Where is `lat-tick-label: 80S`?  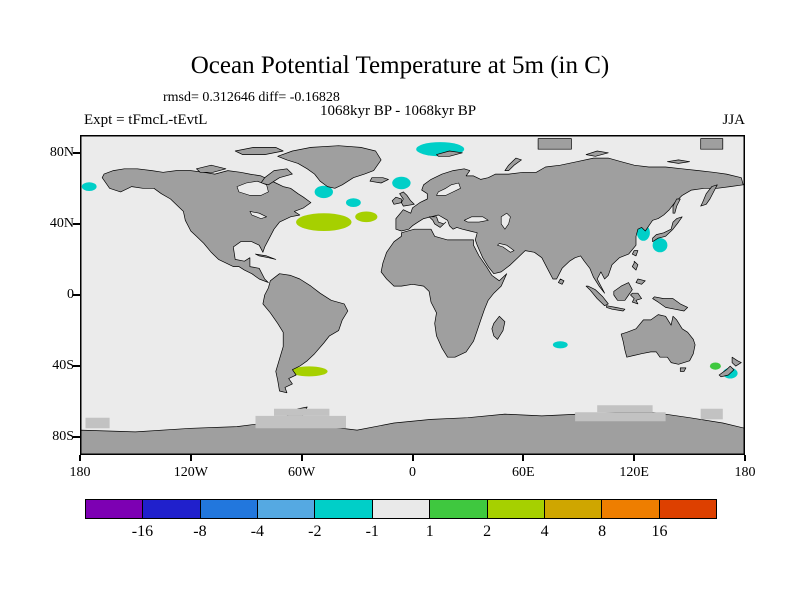 lat-tick-label: 80S is located at coordinates (63, 437).